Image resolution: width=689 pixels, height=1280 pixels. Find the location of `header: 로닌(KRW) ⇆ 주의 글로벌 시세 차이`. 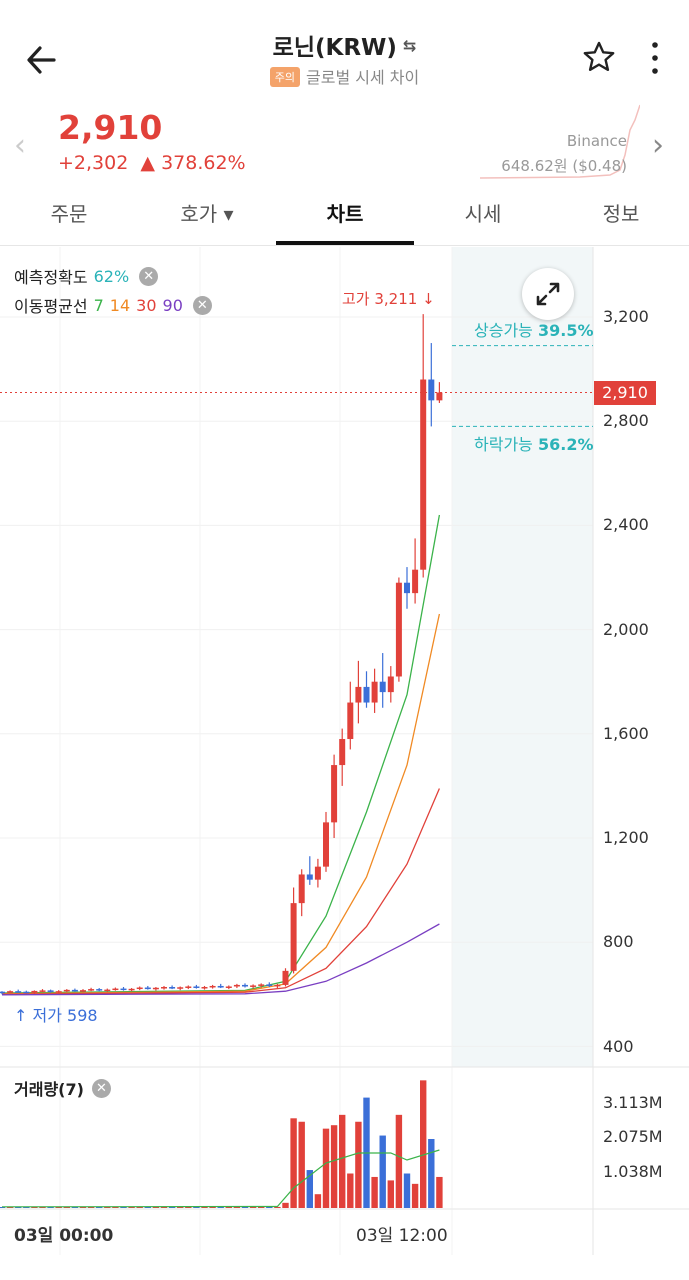

header: 로닌(KRW) ⇆ 주의 글로벌 시세 차이 is located at coordinates (344, 50).